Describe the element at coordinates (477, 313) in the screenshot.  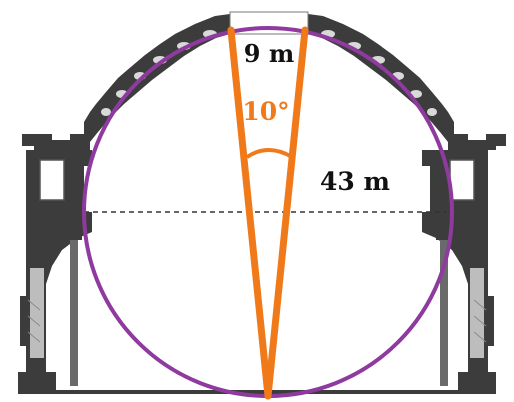
I see `right-lower-niche` at that location.